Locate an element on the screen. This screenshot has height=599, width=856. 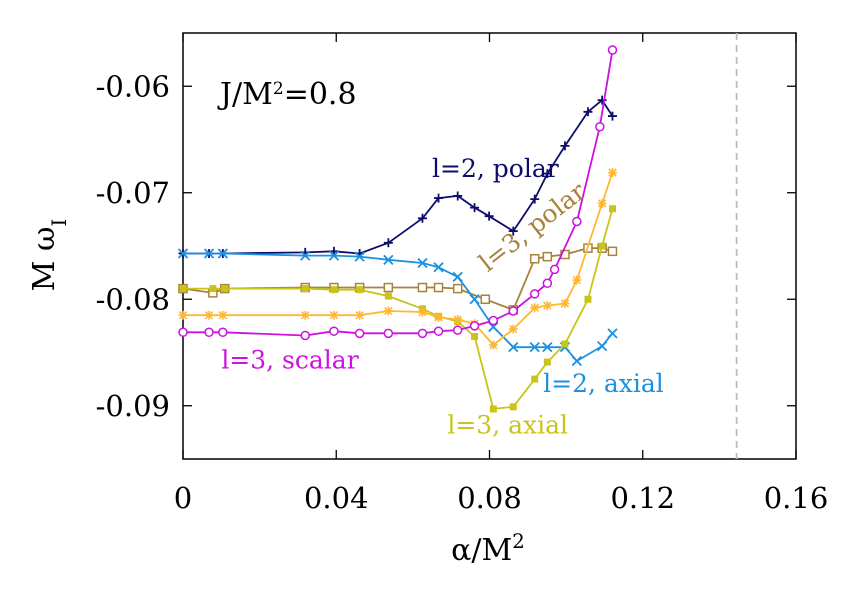
x-tick-label: 0.08 is located at coordinates (489, 498).